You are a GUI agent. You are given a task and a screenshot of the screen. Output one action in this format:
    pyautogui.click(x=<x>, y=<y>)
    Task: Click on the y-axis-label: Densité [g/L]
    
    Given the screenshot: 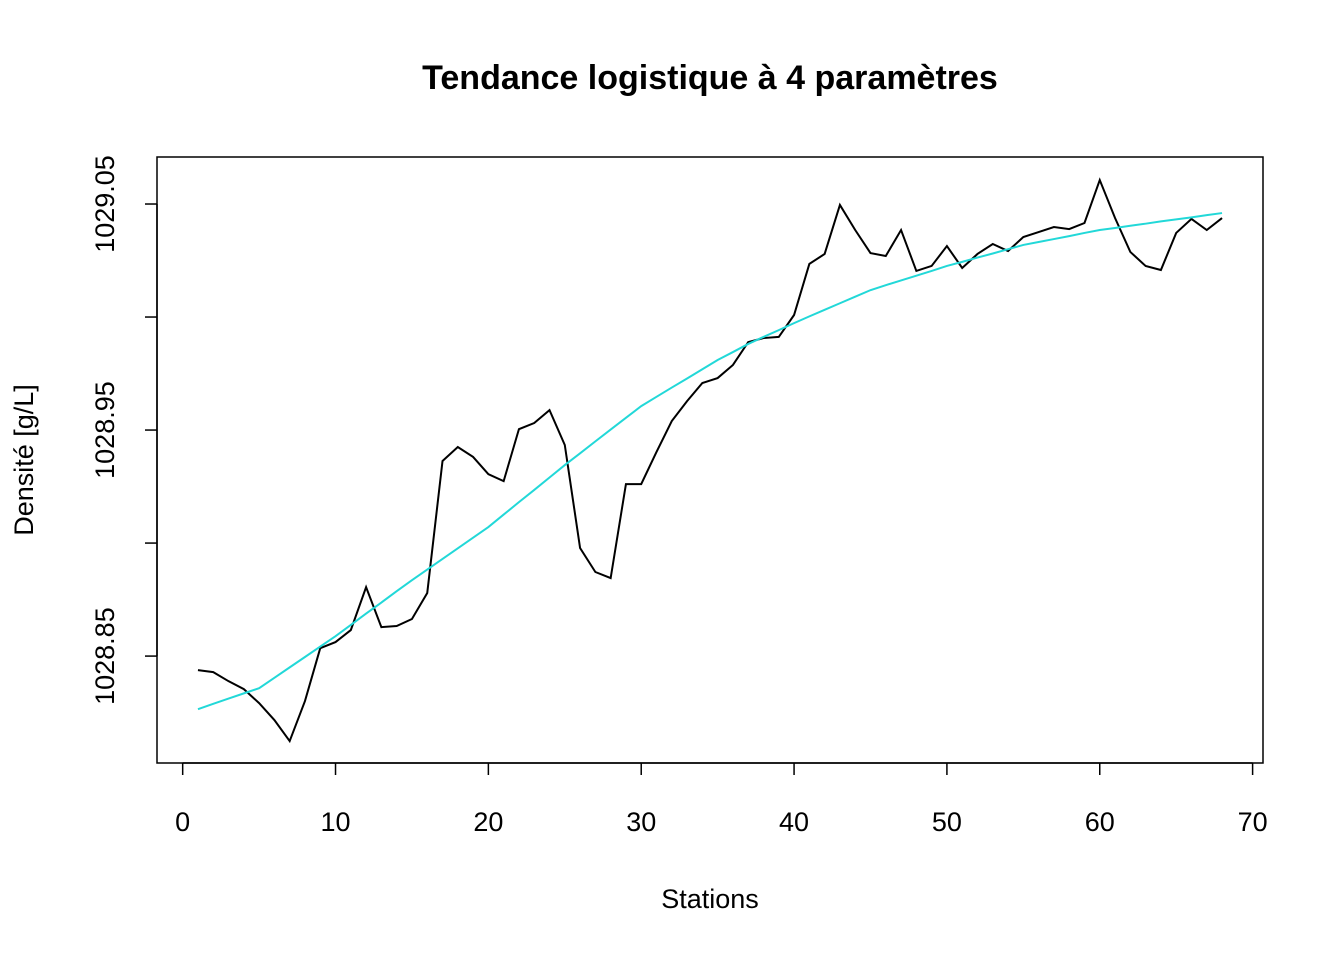 What is the action you would take?
    pyautogui.click(x=24, y=460)
    